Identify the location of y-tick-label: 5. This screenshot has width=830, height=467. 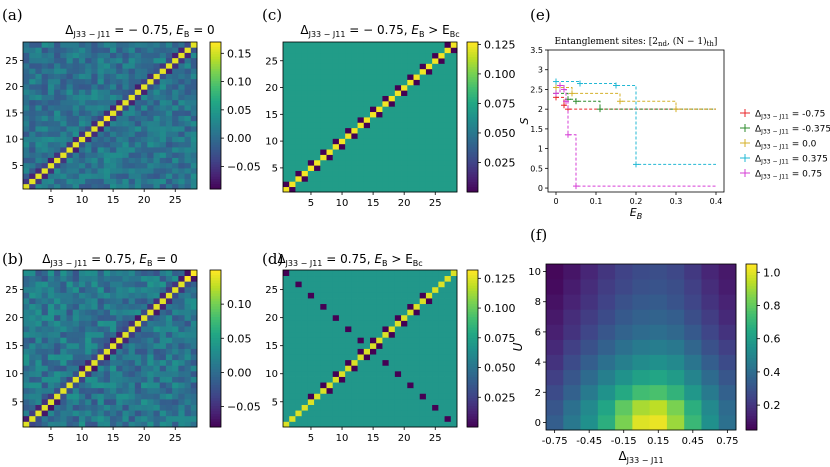
(15, 166).